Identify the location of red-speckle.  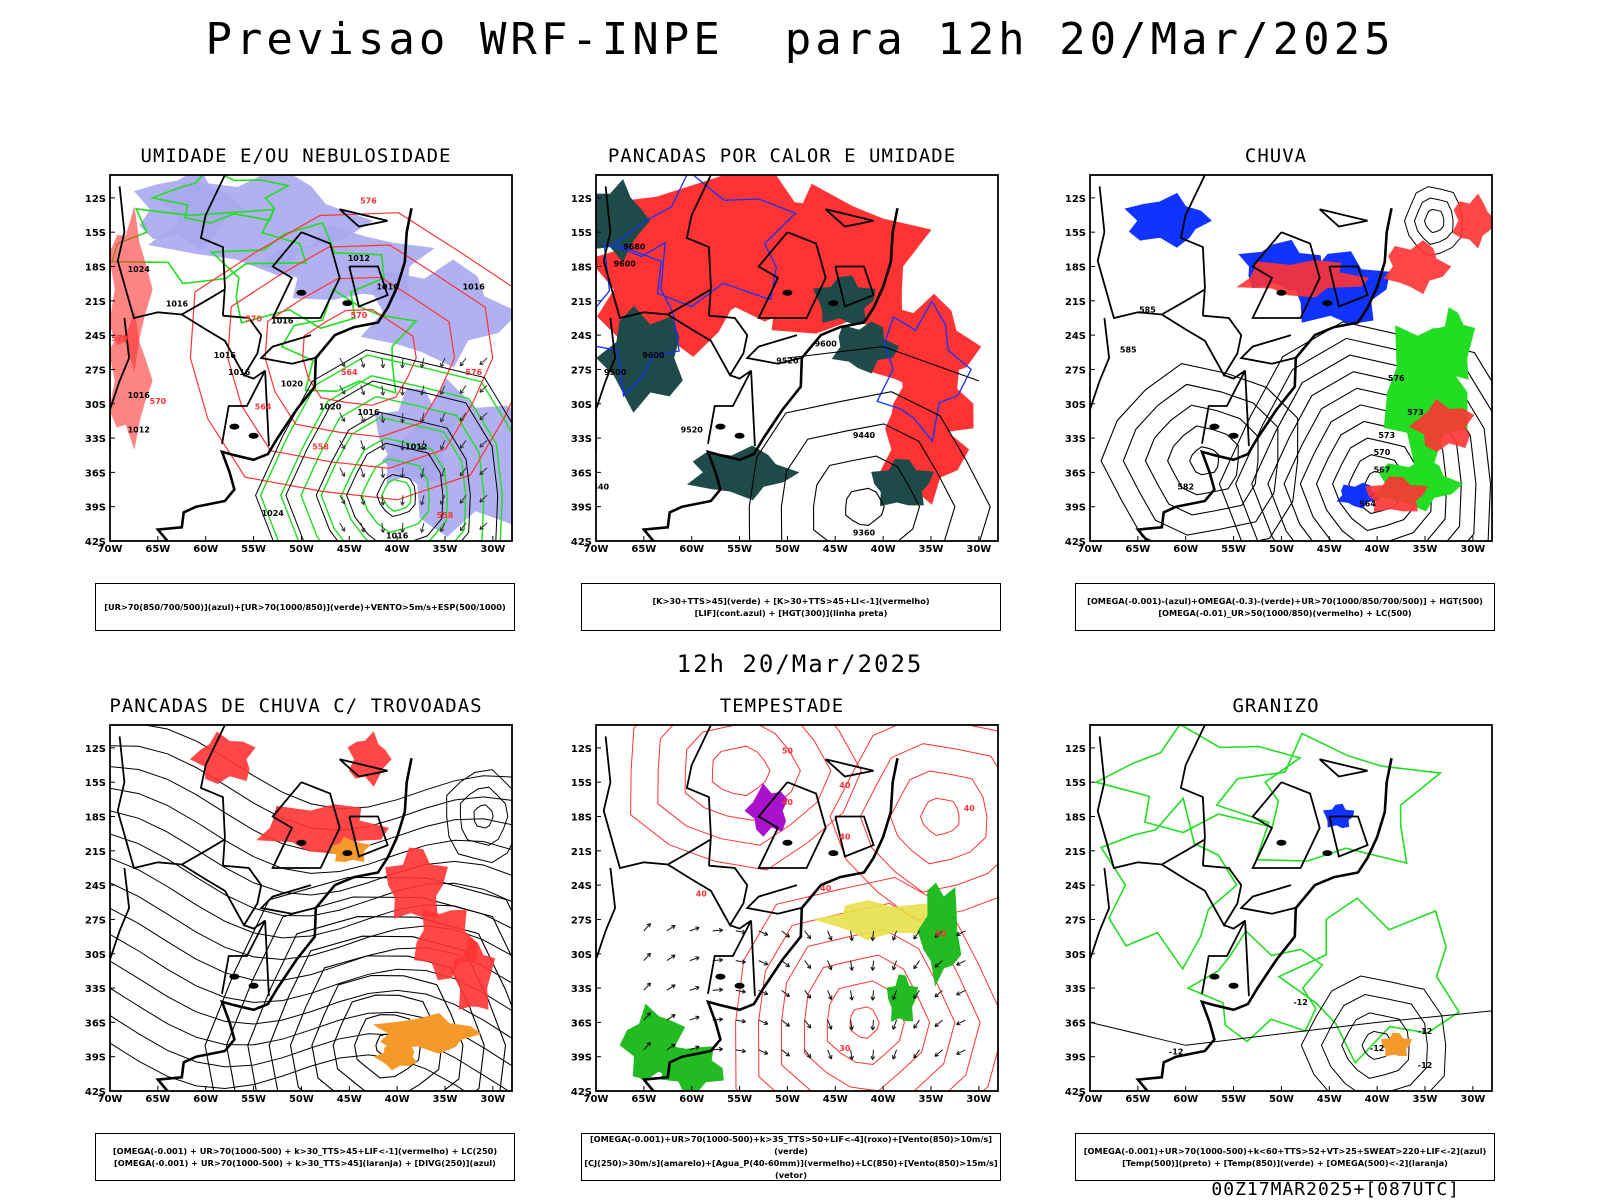
(131, 380).